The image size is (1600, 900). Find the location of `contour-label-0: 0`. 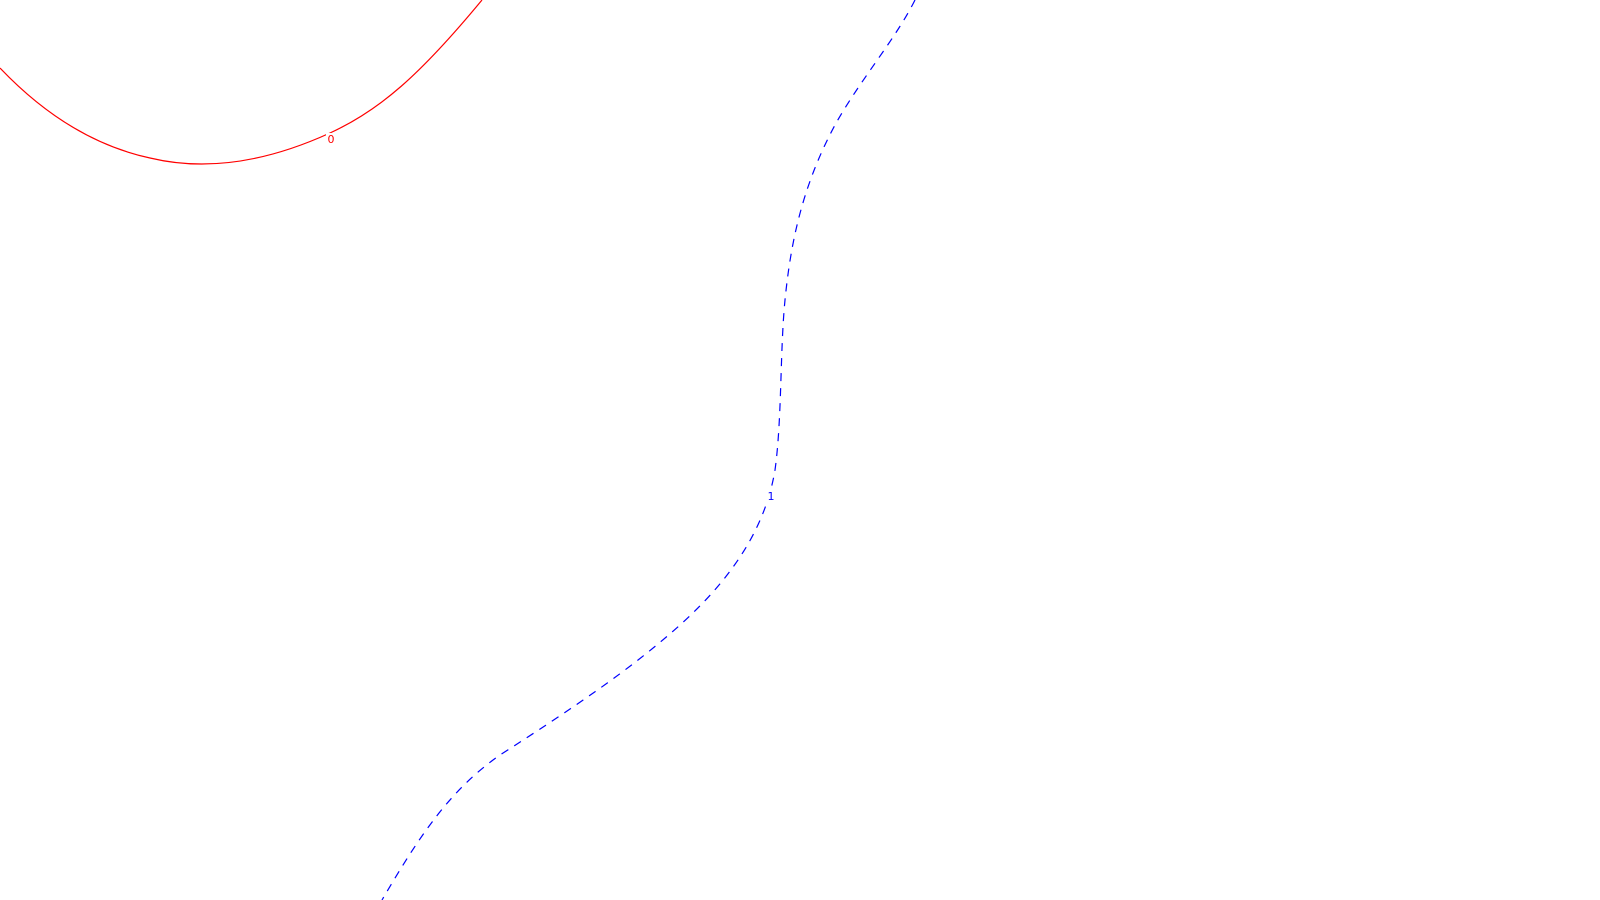

contour-label-0: 0 is located at coordinates (331, 139).